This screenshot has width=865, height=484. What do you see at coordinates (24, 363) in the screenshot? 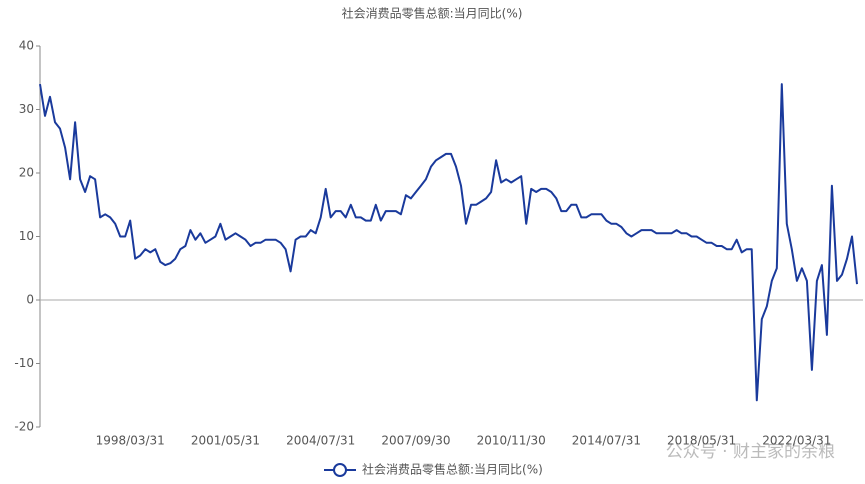
I see `y-tick-label: -10` at bounding box center [24, 363].